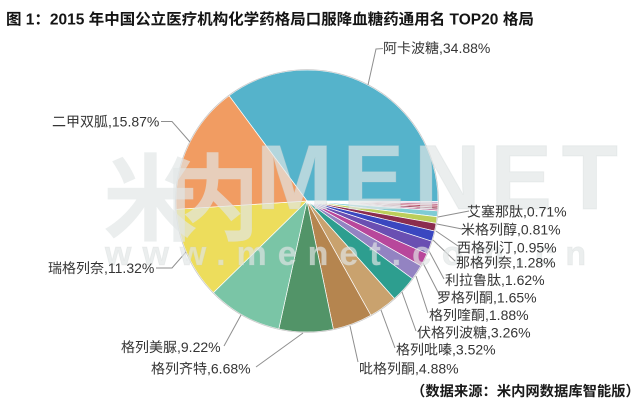  What do you see at coordinates (523, 280) in the screenshot?
I see `svg-text: ,1.62%` at bounding box center [523, 280].